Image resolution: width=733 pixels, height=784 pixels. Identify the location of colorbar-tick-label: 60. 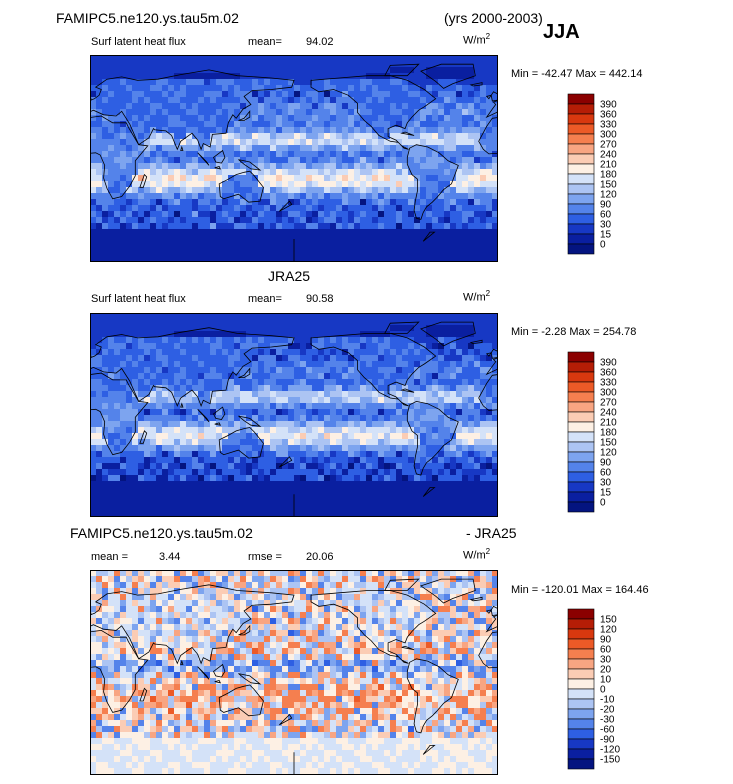
(606, 215).